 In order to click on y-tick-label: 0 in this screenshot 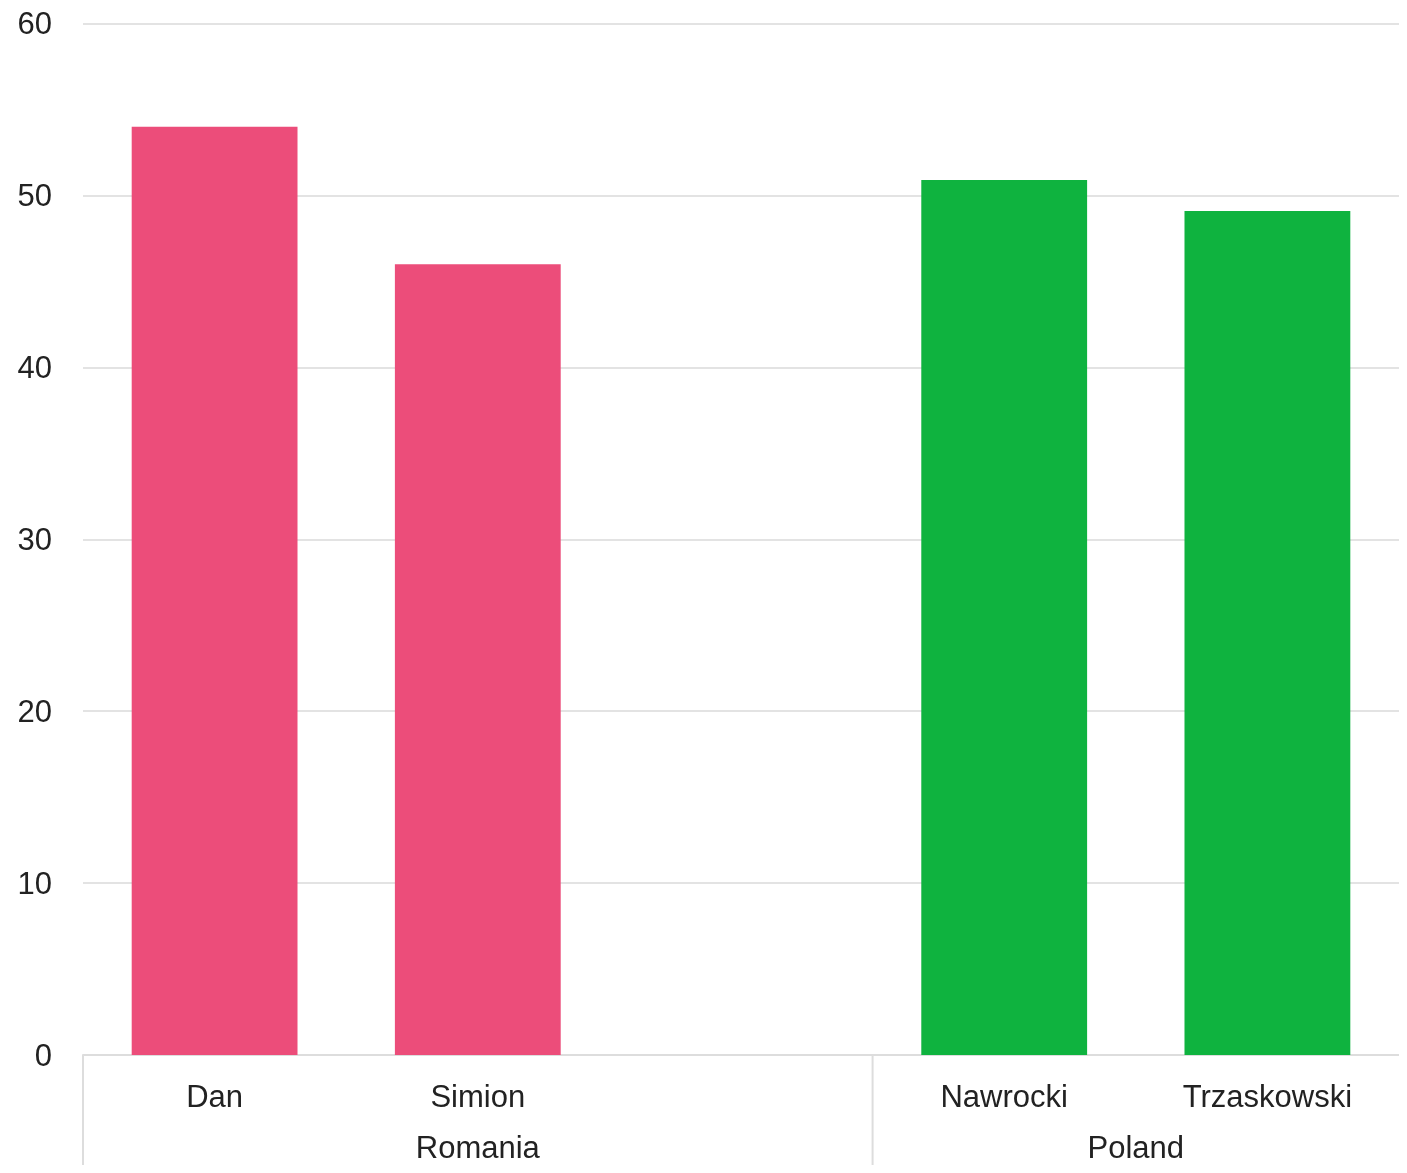, I will do `click(43, 1055)`.